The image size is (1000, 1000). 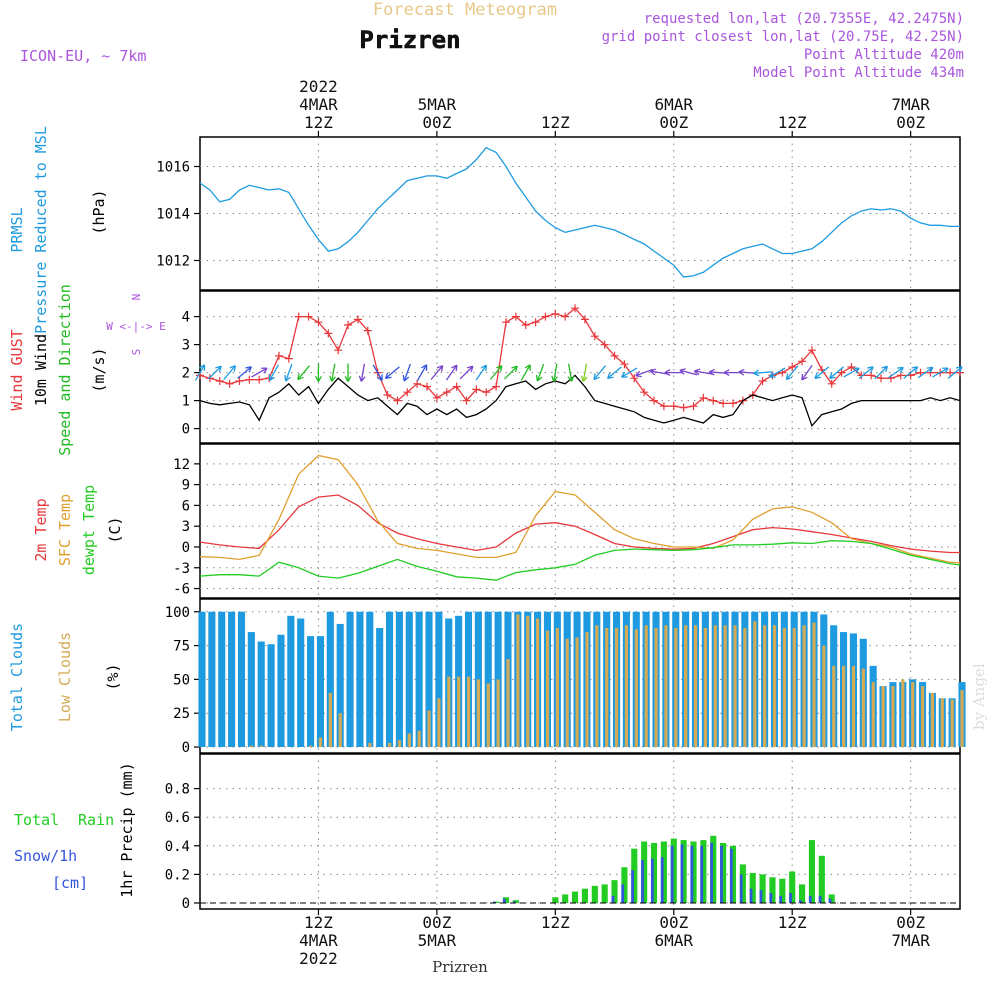 I want to click on time-label-top: 2022, so click(x=318, y=86).